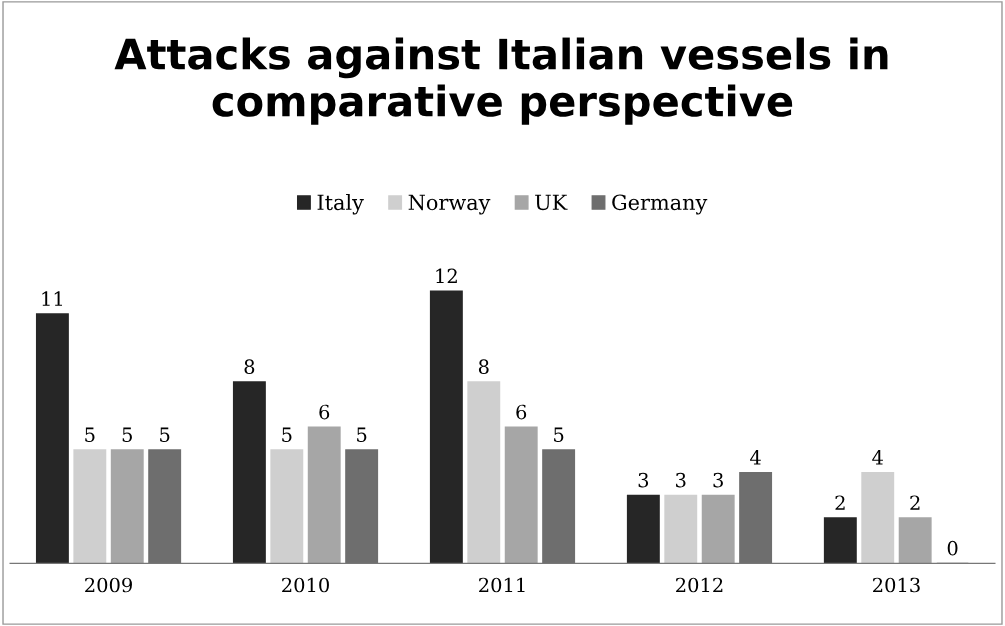 The height and width of the screenshot is (626, 1005). I want to click on legend-label: Norway, so click(449, 204).